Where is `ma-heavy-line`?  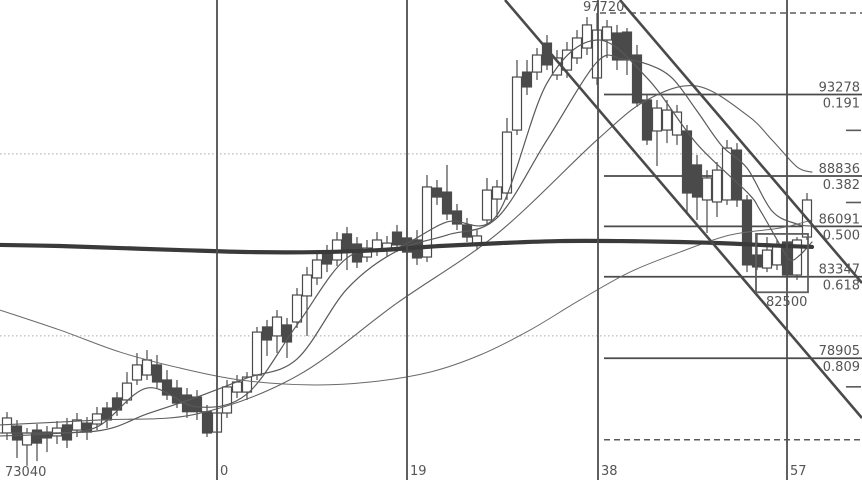 ma-heavy-line is located at coordinates (407, 246).